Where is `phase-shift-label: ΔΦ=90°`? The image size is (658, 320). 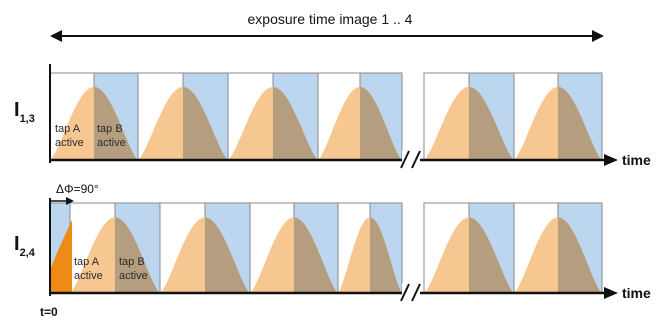
phase-shift-label: ΔΦ=90° is located at coordinates (77, 189).